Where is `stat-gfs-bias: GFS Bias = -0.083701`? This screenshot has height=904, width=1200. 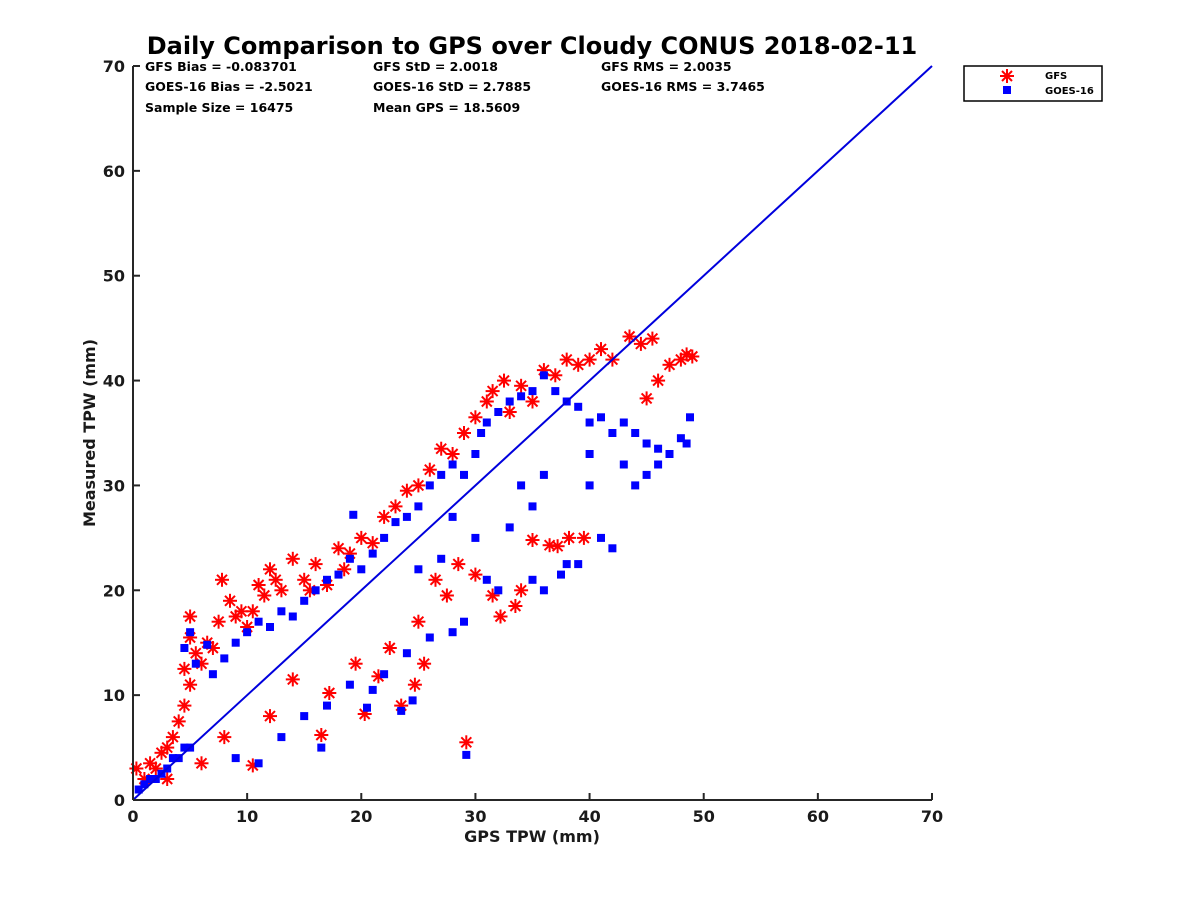 stat-gfs-bias: GFS Bias = -0.083701 is located at coordinates (221, 66).